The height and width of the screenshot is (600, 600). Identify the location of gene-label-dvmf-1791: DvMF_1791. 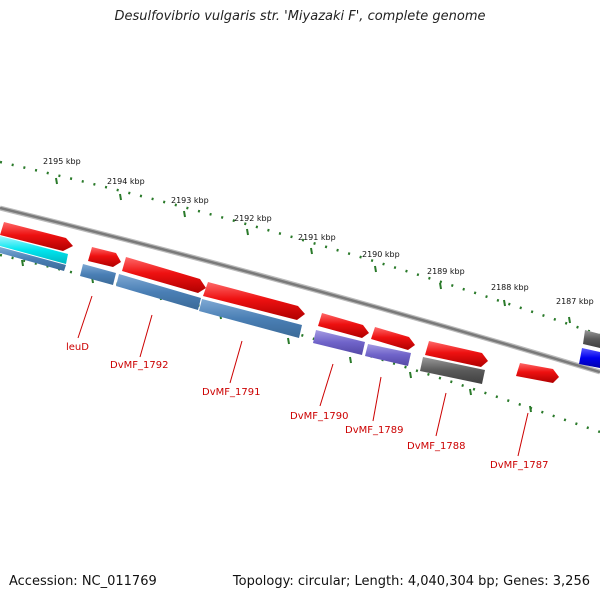
(231, 392).